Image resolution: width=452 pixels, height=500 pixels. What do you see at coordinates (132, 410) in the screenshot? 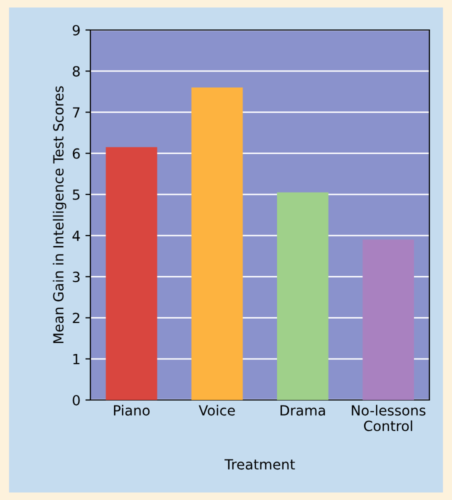
I see `x-tick-label: Piano` at bounding box center [132, 410].